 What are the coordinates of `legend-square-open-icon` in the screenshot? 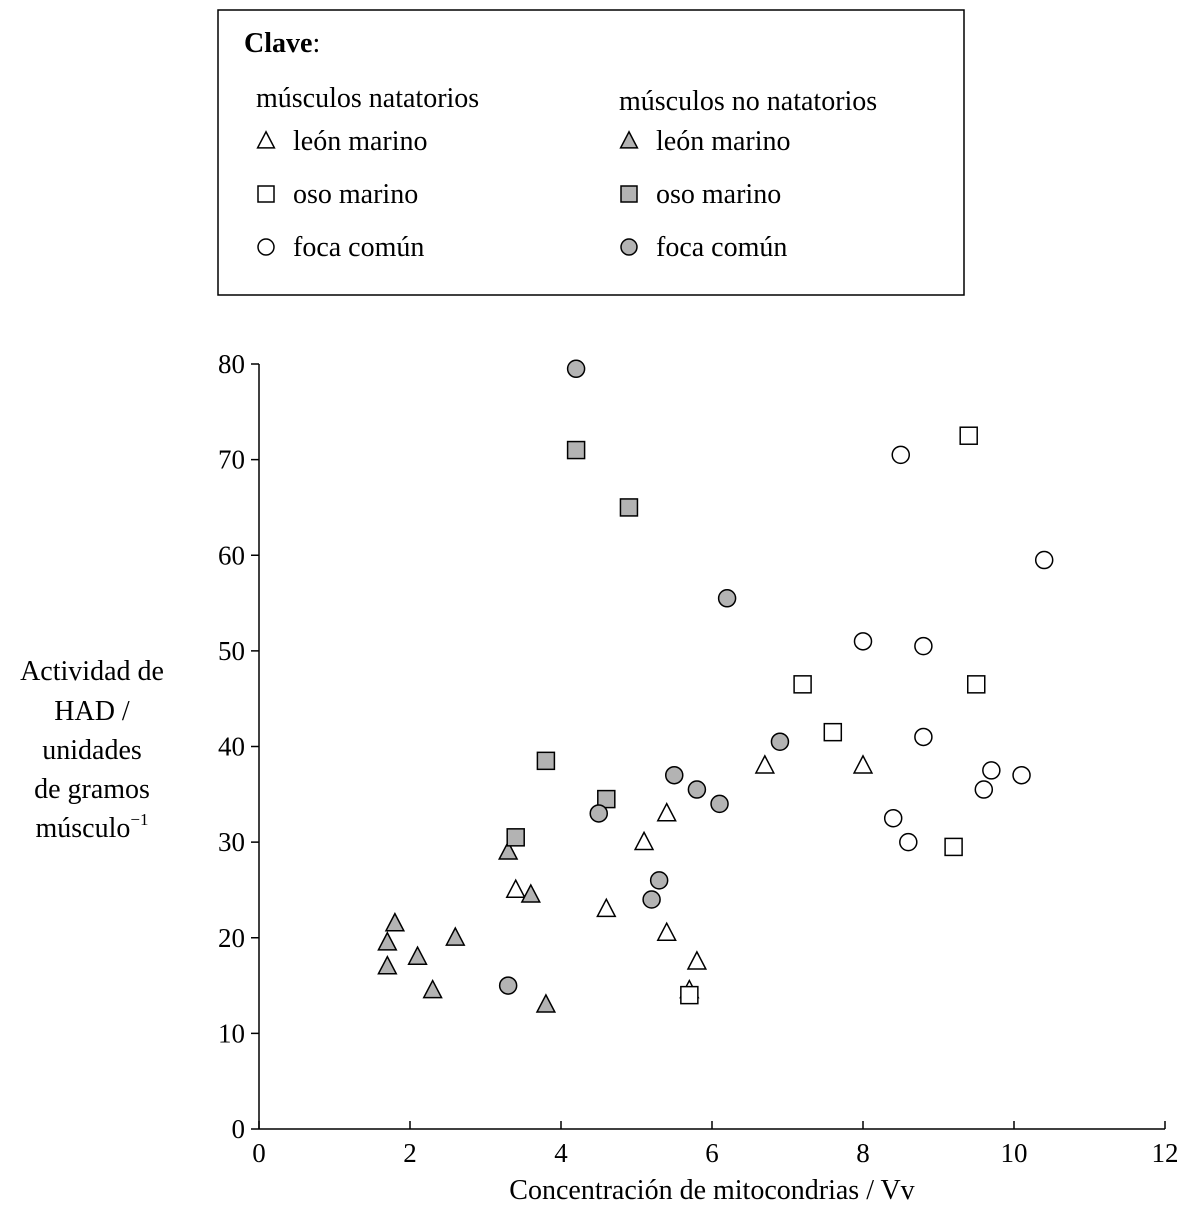 It's located at (266, 194).